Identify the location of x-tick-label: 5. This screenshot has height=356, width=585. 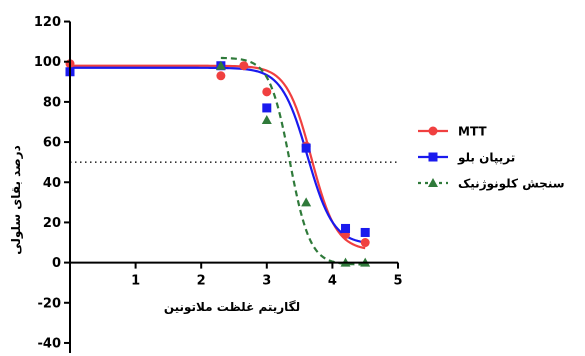
(397, 281).